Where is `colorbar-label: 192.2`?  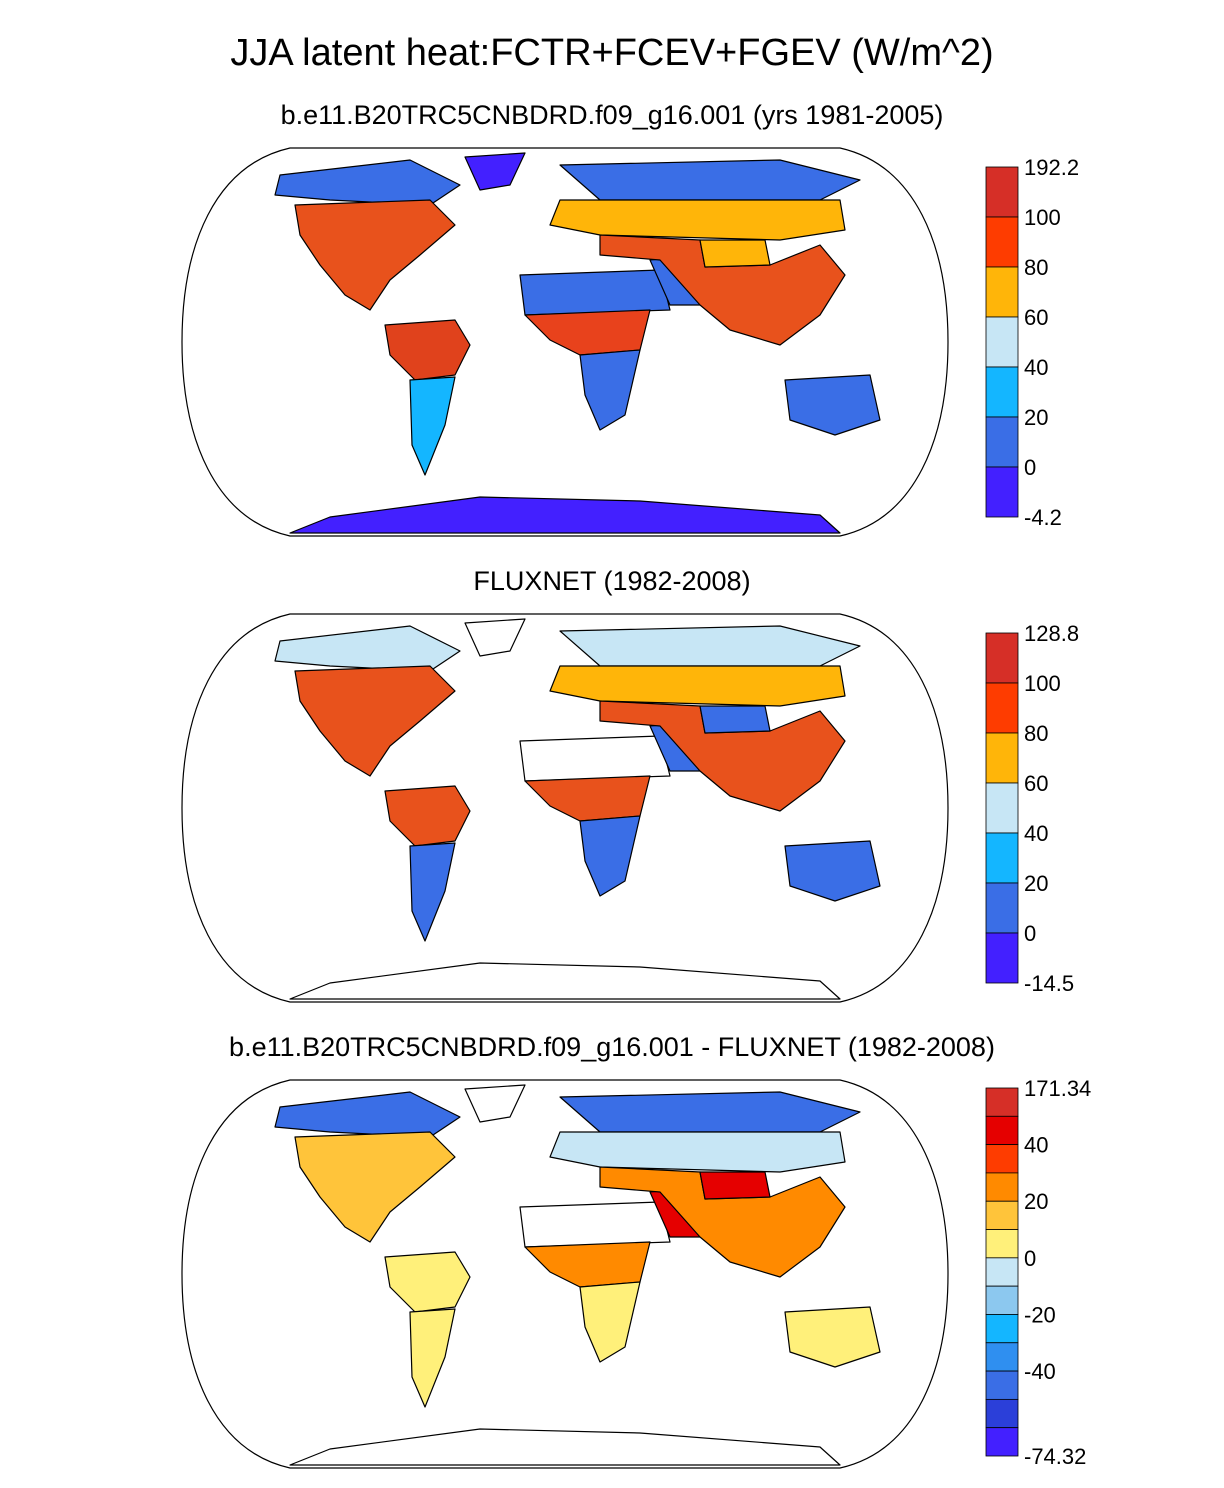
colorbar-label: 192.2 is located at coordinates (1051, 167).